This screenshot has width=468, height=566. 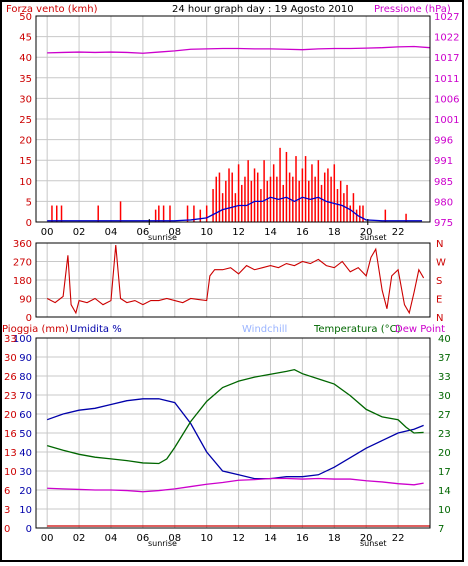 What do you see at coordinates (398, 538) in the screenshot?
I see `x-tick-label: 22` at bounding box center [398, 538].